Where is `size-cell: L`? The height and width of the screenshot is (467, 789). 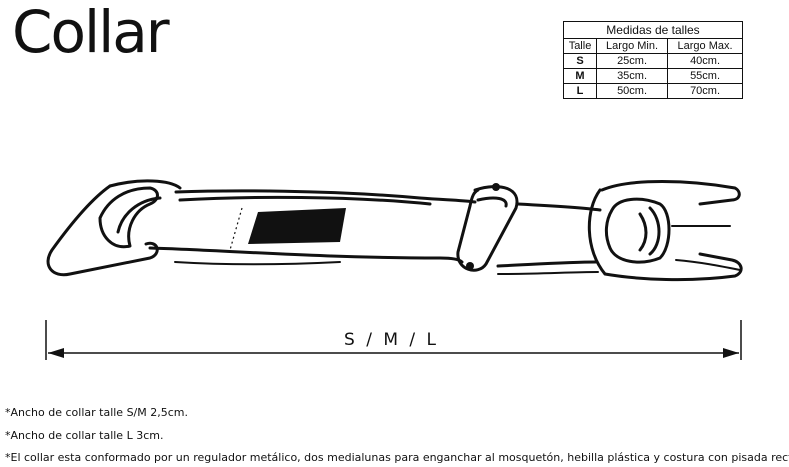 size-cell: L is located at coordinates (580, 91).